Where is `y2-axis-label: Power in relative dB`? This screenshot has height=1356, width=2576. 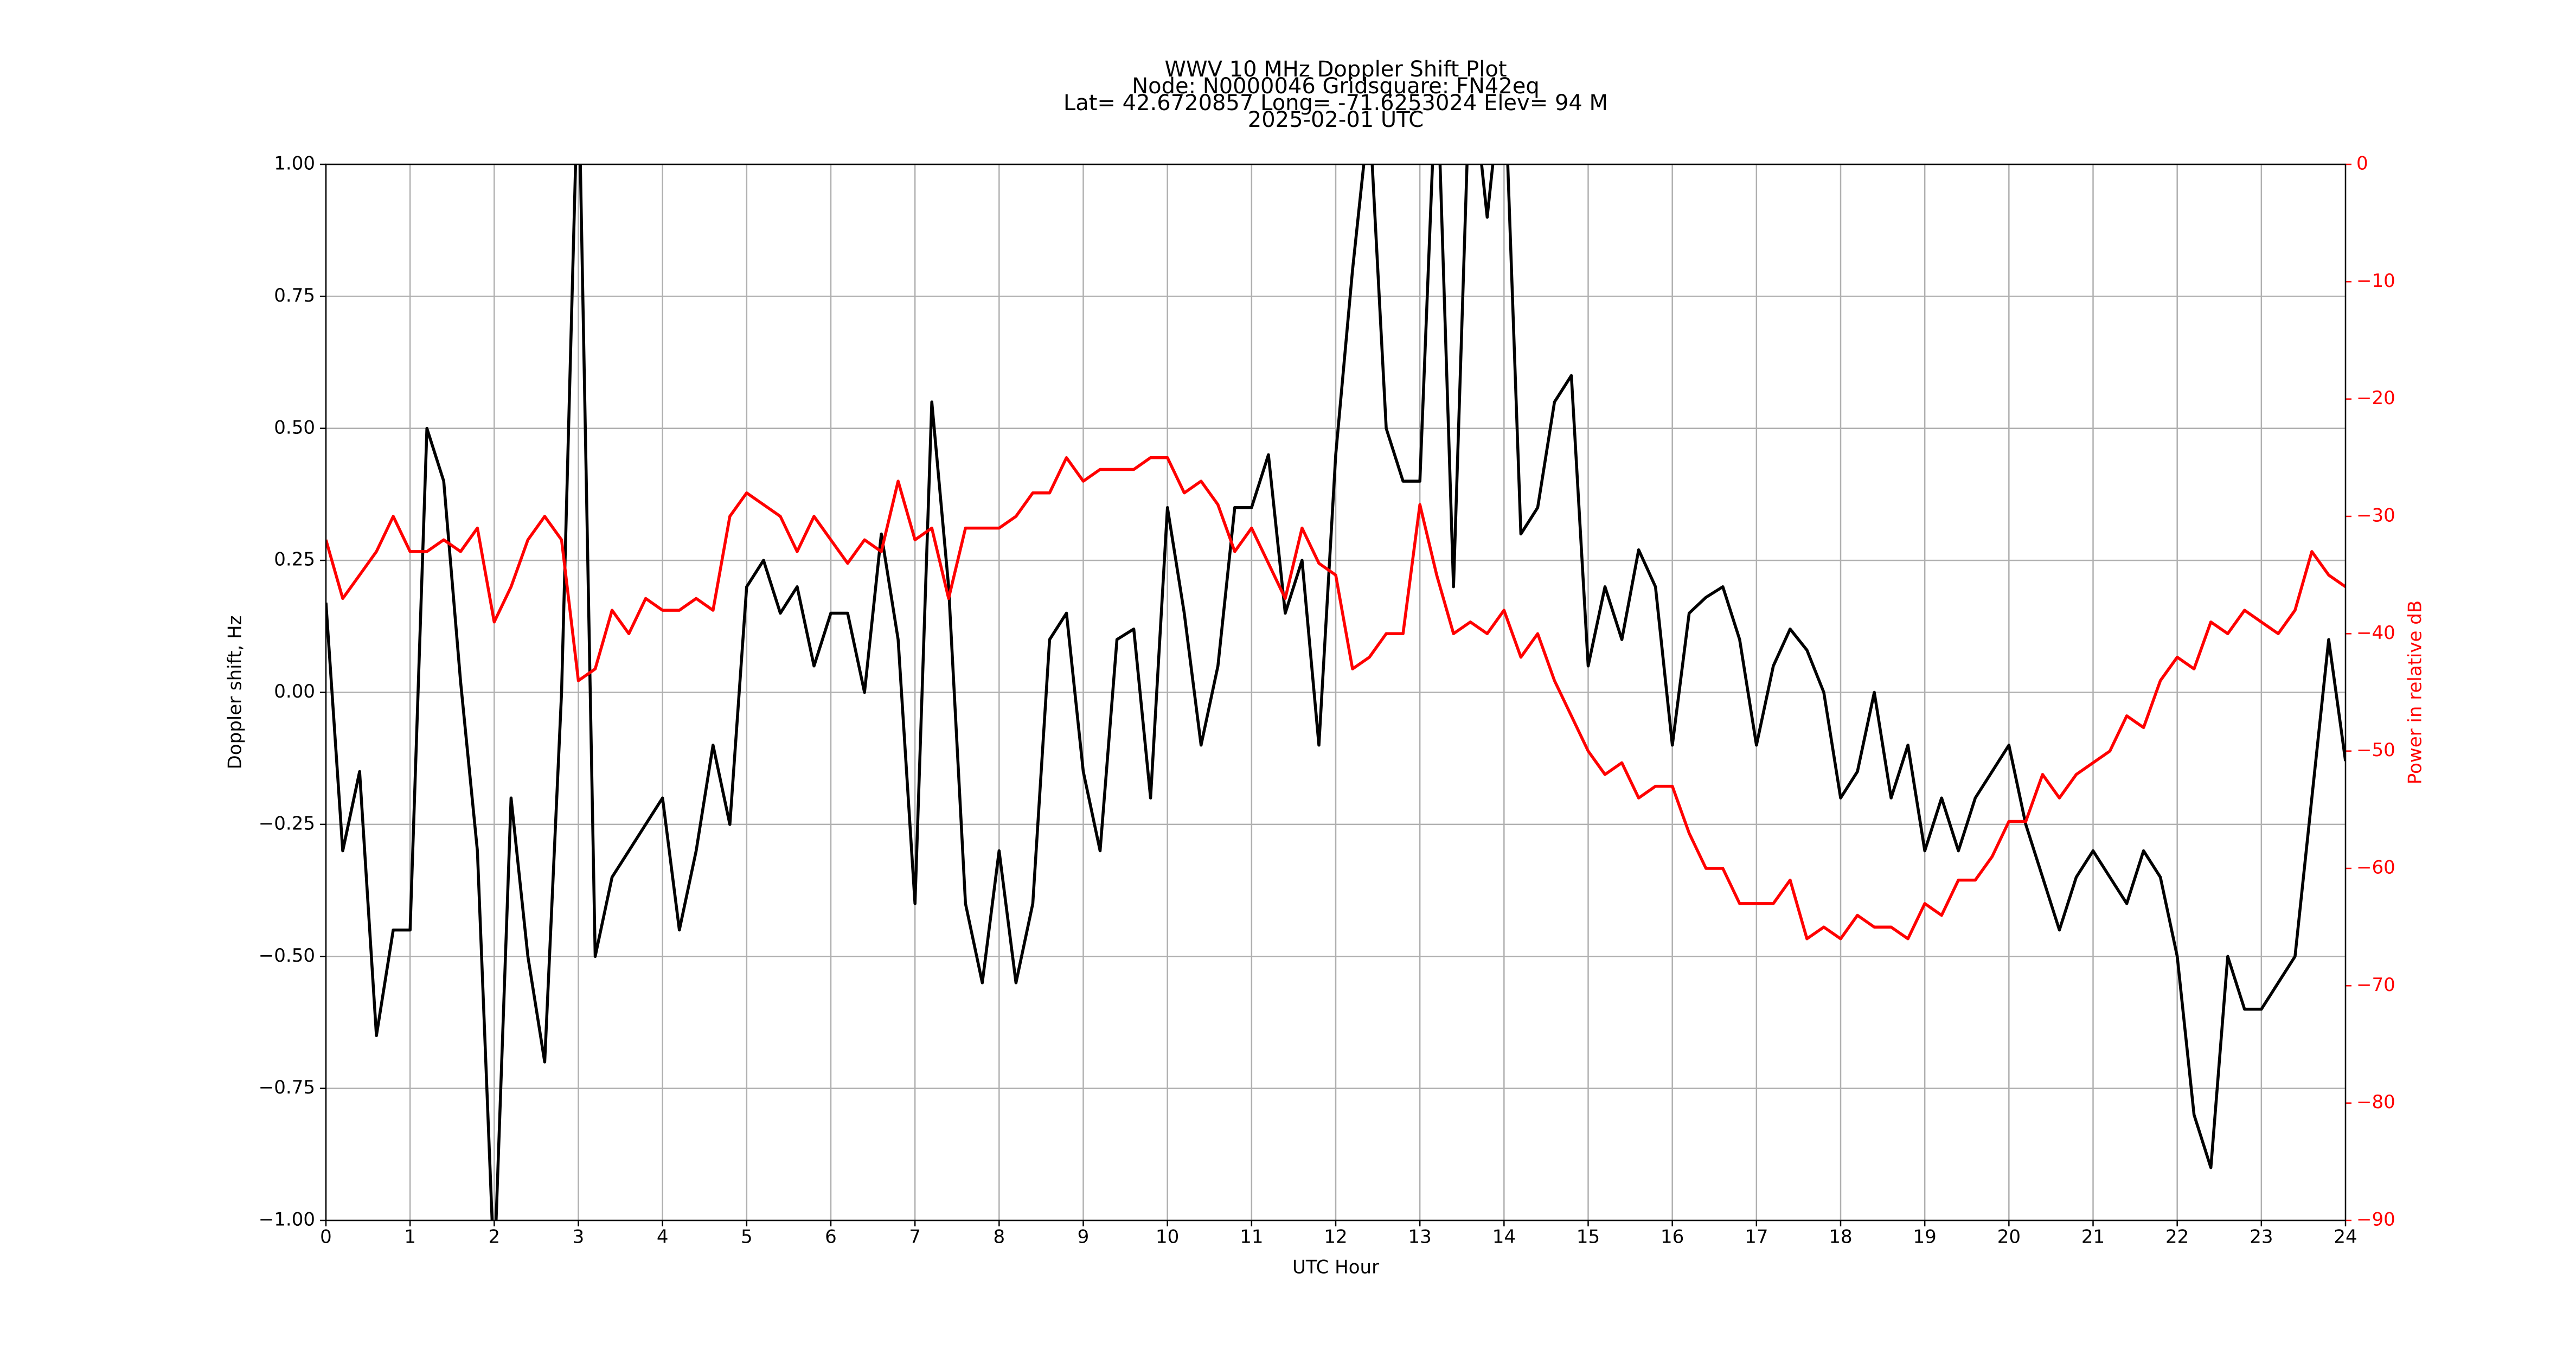
y2-axis-label: Power in relative dB is located at coordinates (2415, 692).